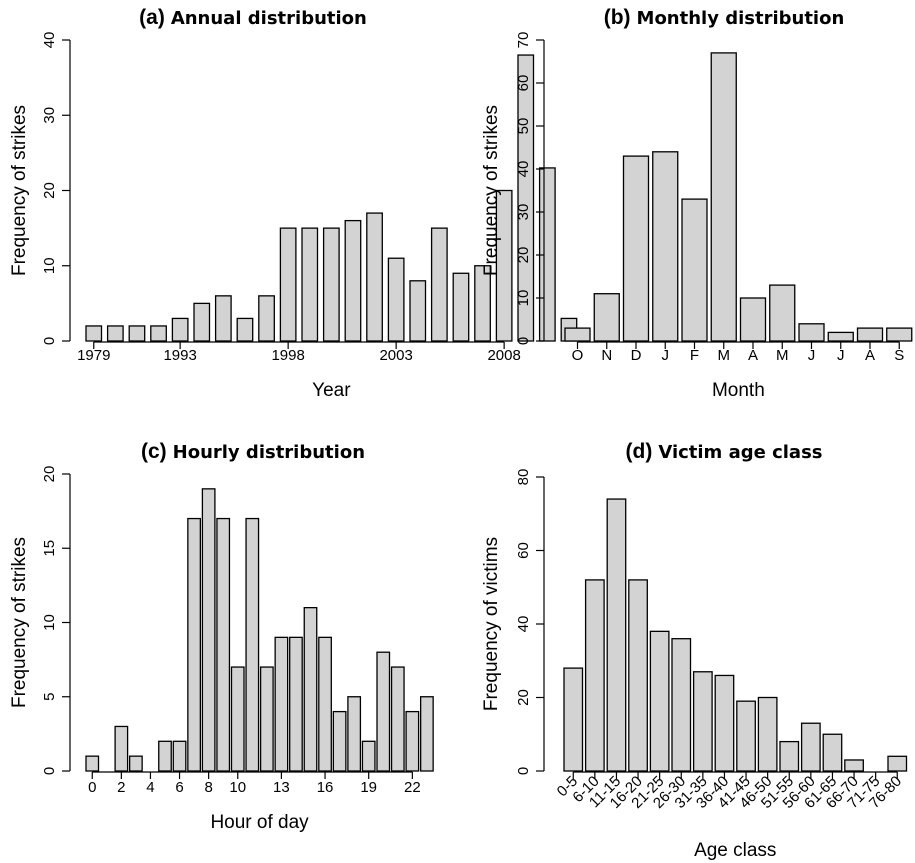 This screenshot has height=863, width=915. Describe the element at coordinates (523, 126) in the screenshot. I see `y-tick-label: 50` at that location.